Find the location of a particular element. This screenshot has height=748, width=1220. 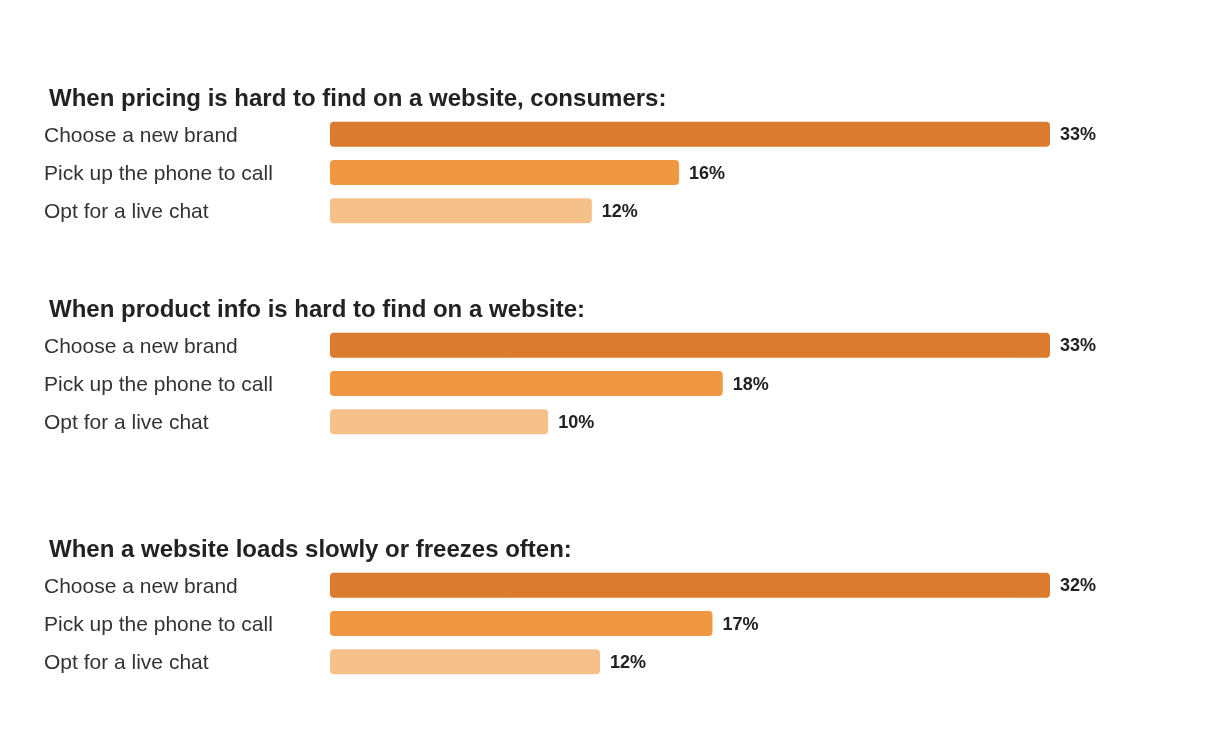

data-label: 17% is located at coordinates (740, 623).